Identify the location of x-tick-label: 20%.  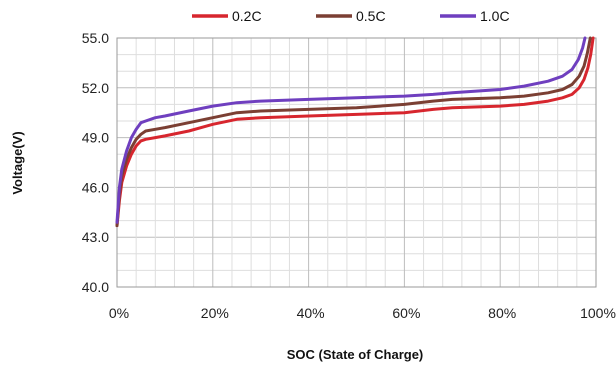
(215, 313).